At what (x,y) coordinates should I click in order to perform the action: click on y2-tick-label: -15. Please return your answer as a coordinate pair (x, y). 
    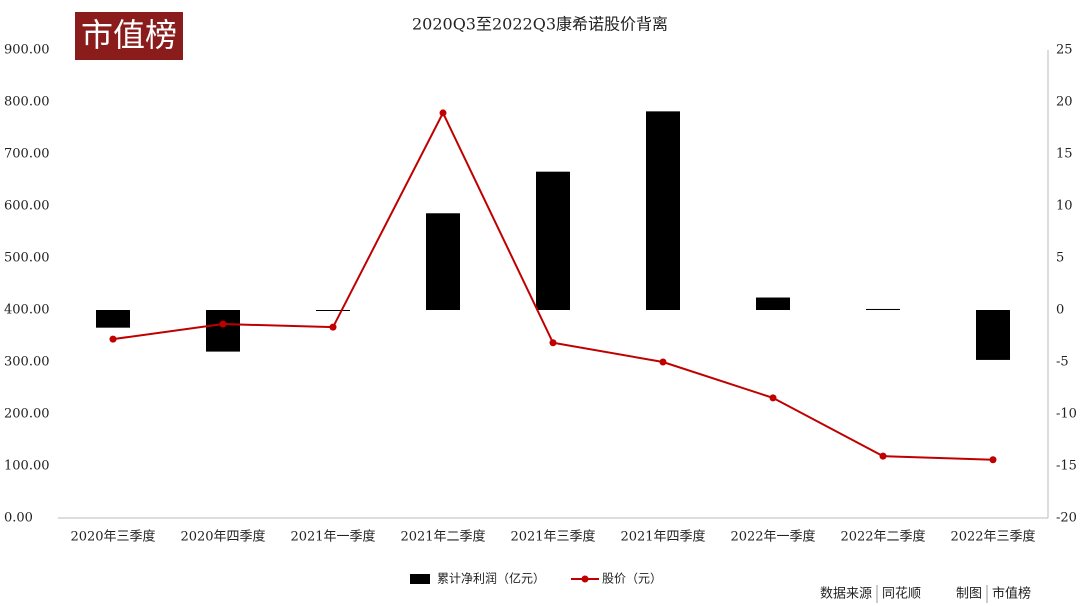
    Looking at the image, I should click on (1066, 466).